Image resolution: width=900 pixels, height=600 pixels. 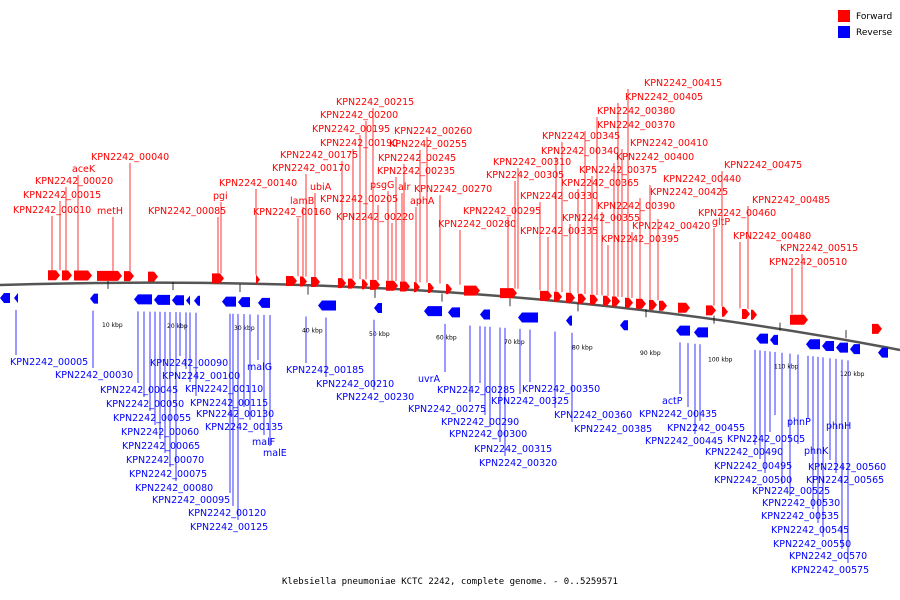 I want to click on forward-gene-label: KPN2242_00390, so click(x=636, y=206).